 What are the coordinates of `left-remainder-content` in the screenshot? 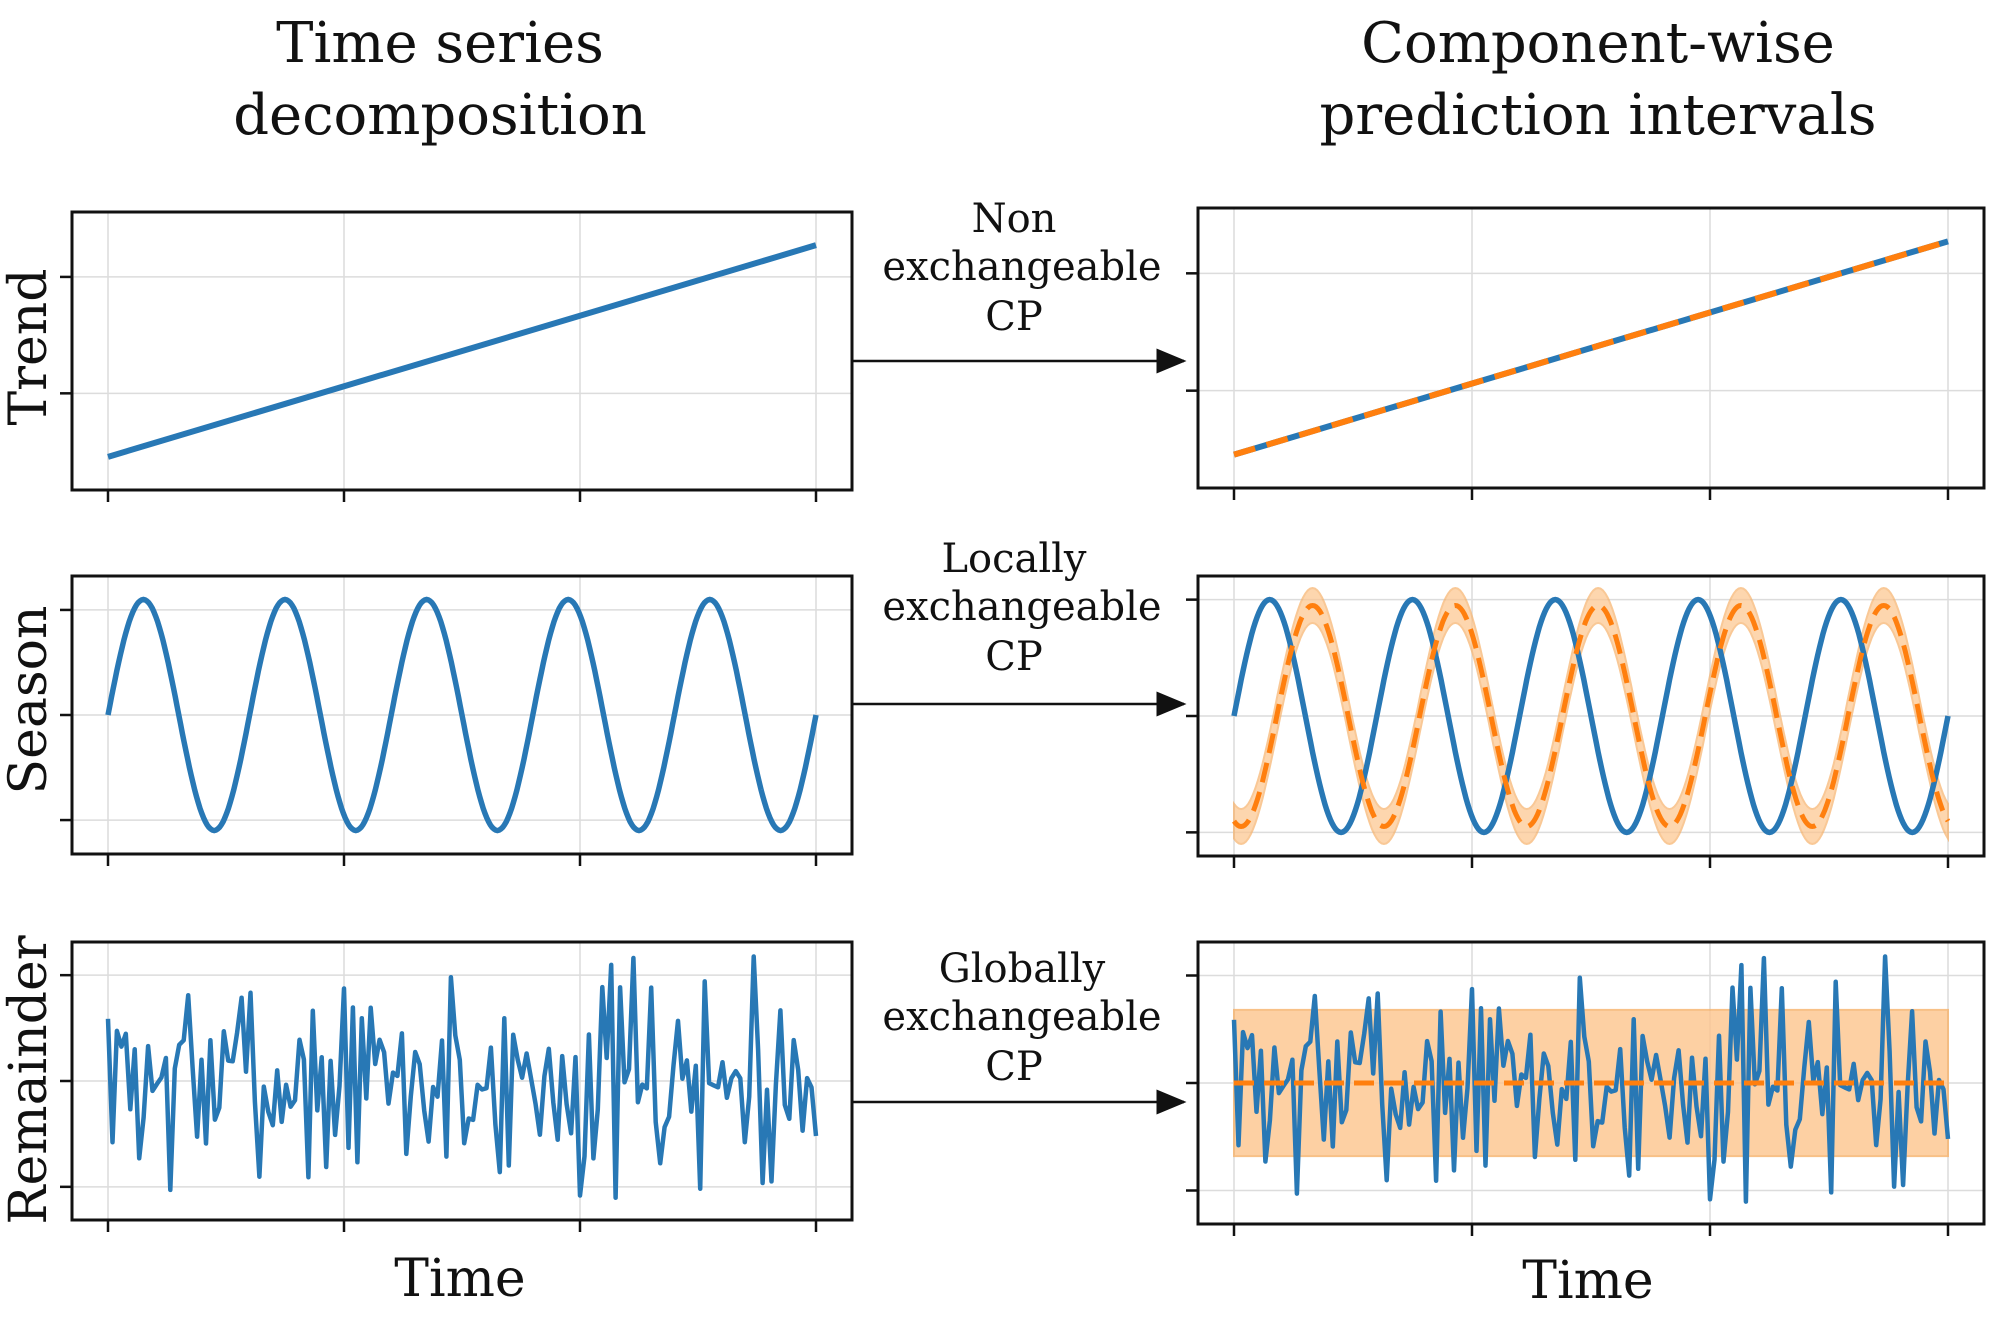 It's located at (462, 1077).